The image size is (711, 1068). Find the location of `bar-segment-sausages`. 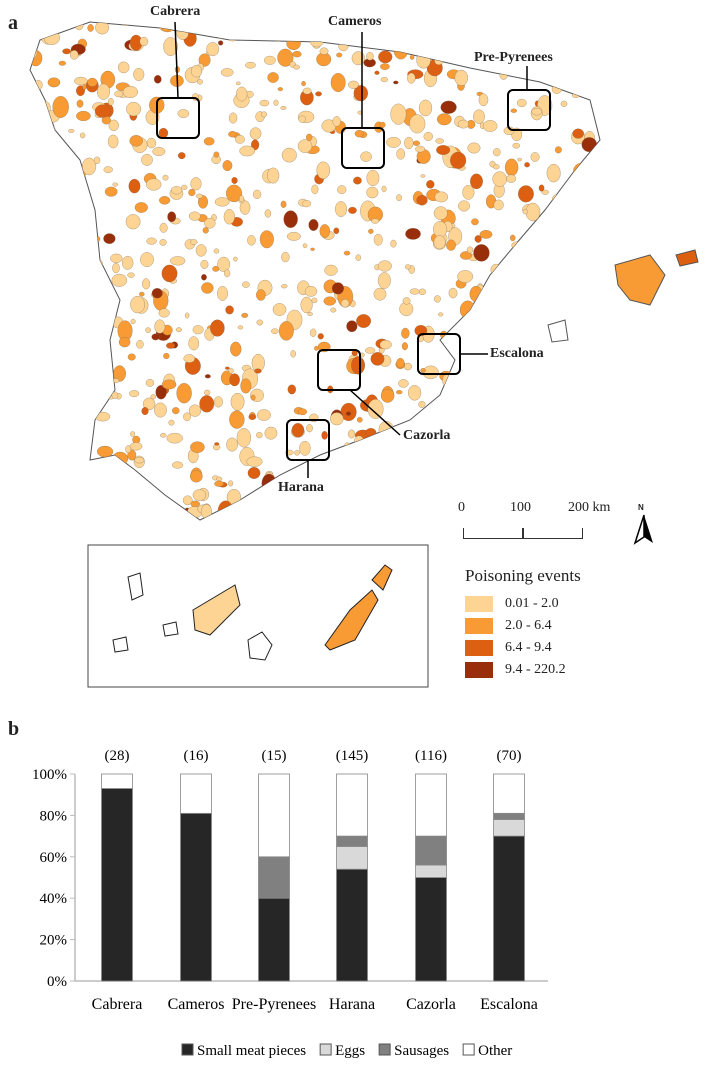

bar-segment-sausages is located at coordinates (352, 841).